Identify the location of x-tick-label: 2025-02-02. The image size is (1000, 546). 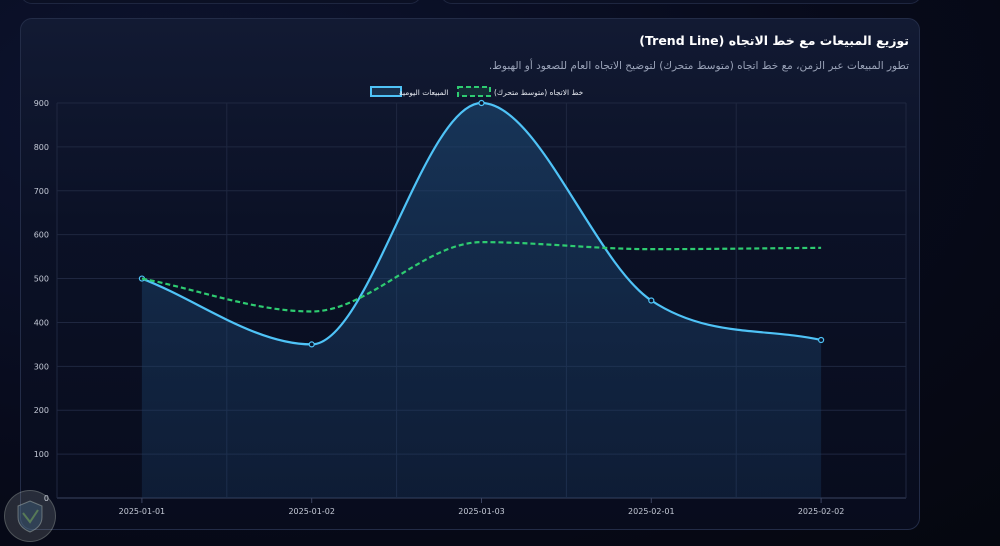
(821, 511).